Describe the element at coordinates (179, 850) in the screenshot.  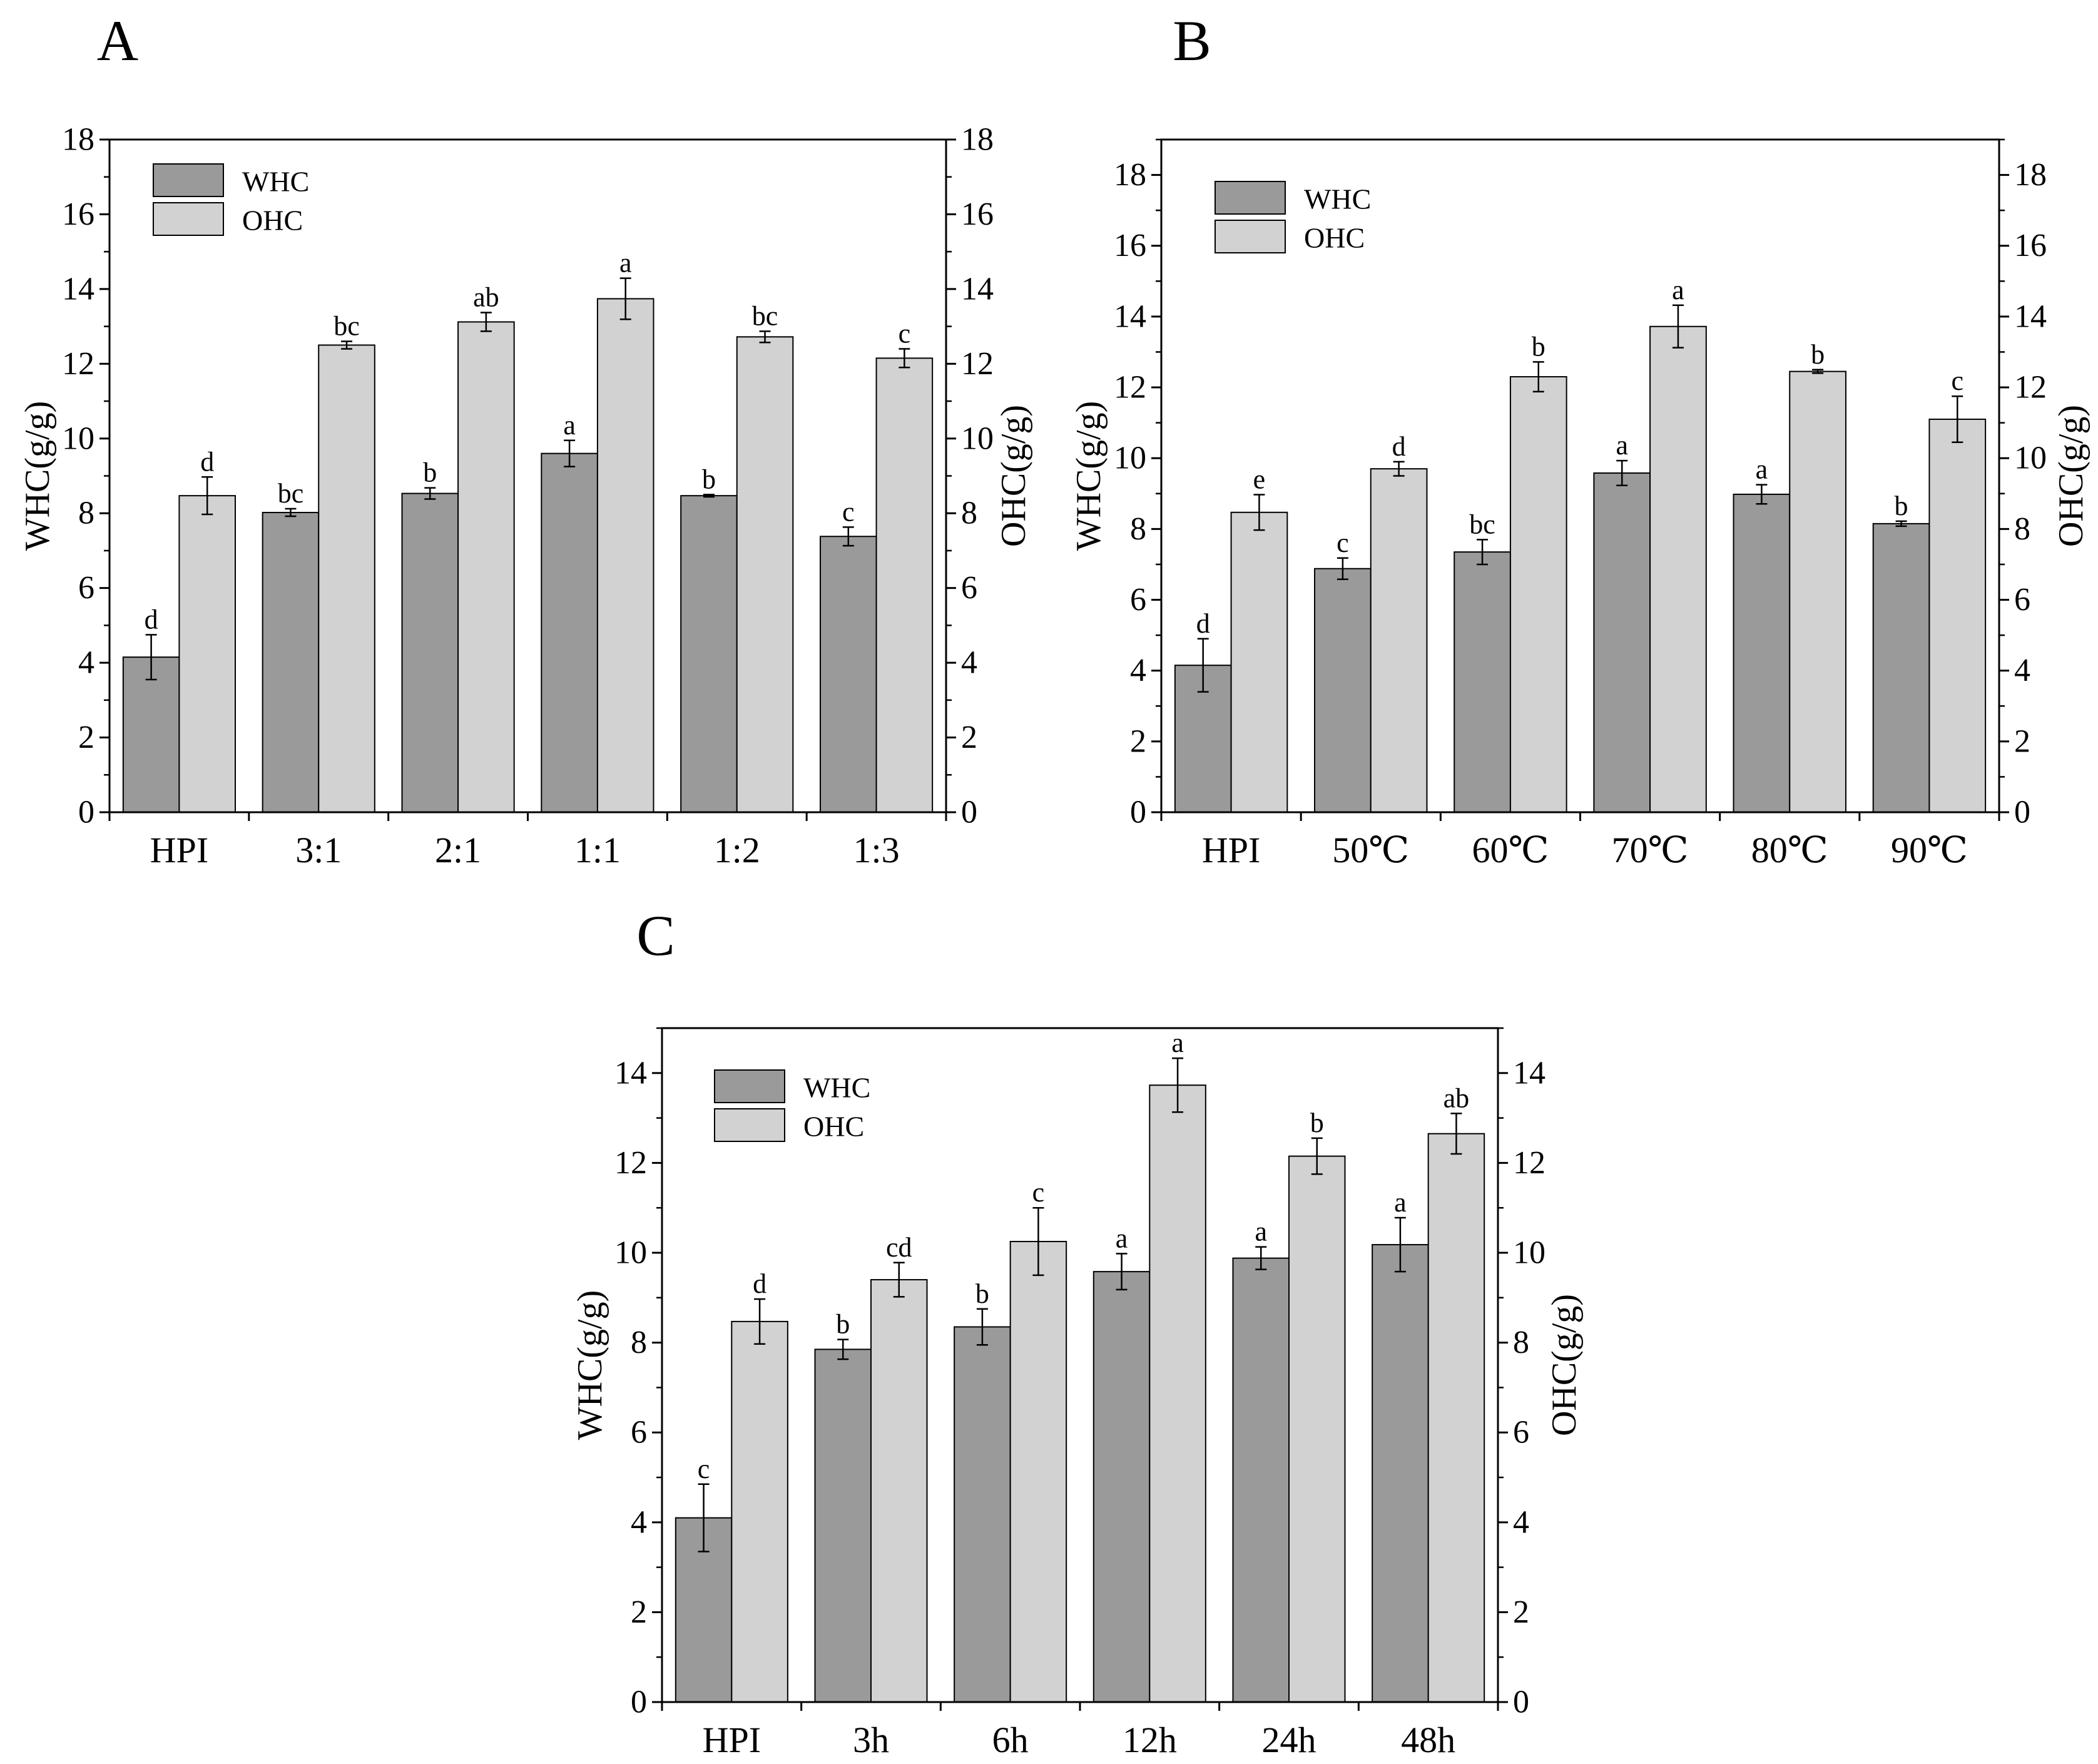
I see `category-label-1: HPI` at that location.